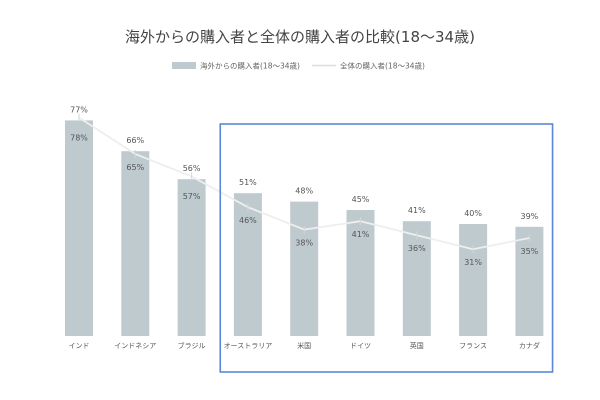 The height and width of the screenshot is (400, 600). What do you see at coordinates (304, 243) in the screenshot?
I see `line-data-label: 38%` at bounding box center [304, 243].